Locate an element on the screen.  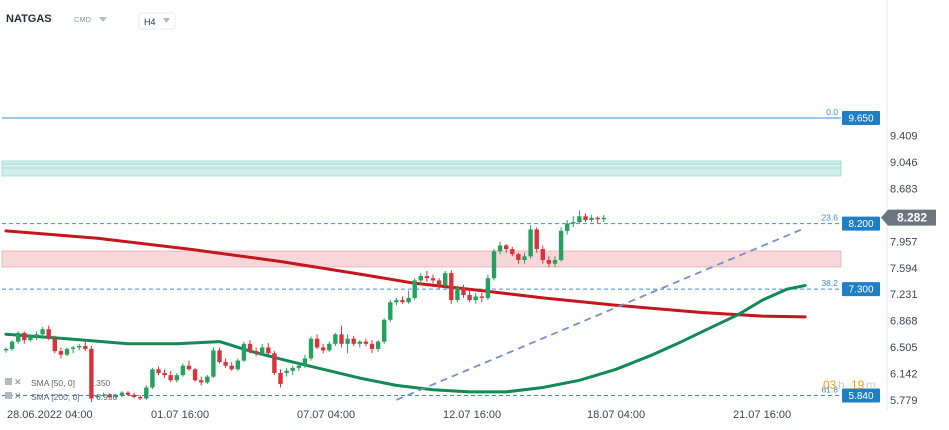
legend-sma-200: ✕ SMA [200, 0] 6.950 is located at coordinates (61, 396).